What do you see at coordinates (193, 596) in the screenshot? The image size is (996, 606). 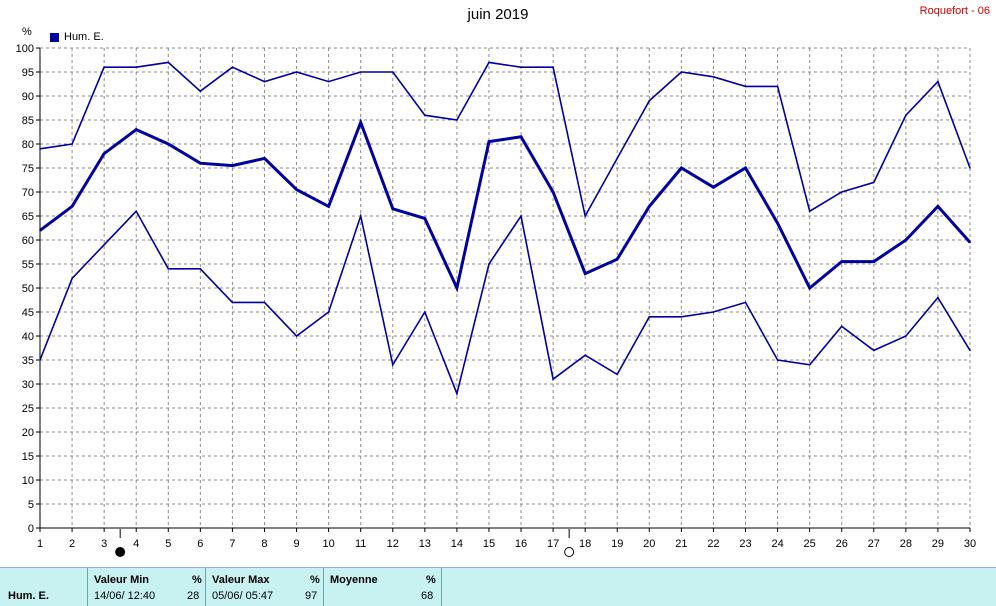 I see `summary-min-value: 28` at bounding box center [193, 596].